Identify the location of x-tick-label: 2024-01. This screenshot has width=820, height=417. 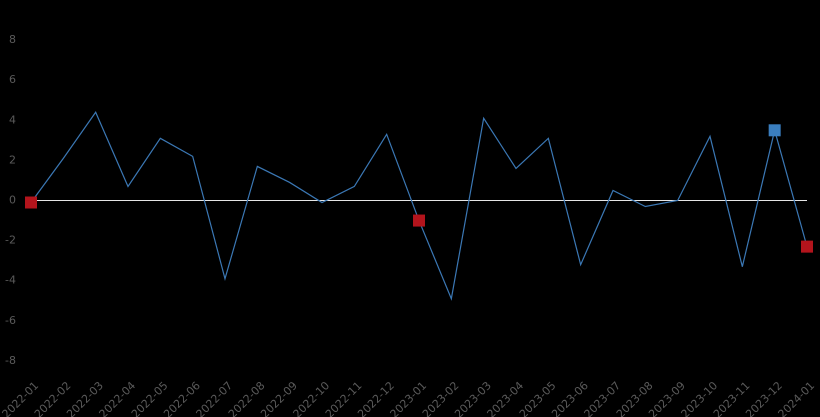
(797, 398).